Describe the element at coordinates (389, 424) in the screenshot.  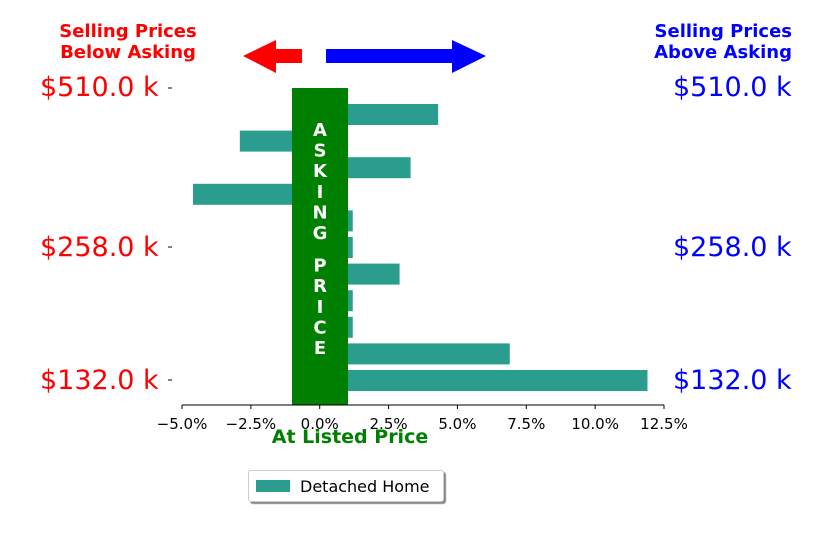
I see `x-tick-label: 2.5%` at that location.